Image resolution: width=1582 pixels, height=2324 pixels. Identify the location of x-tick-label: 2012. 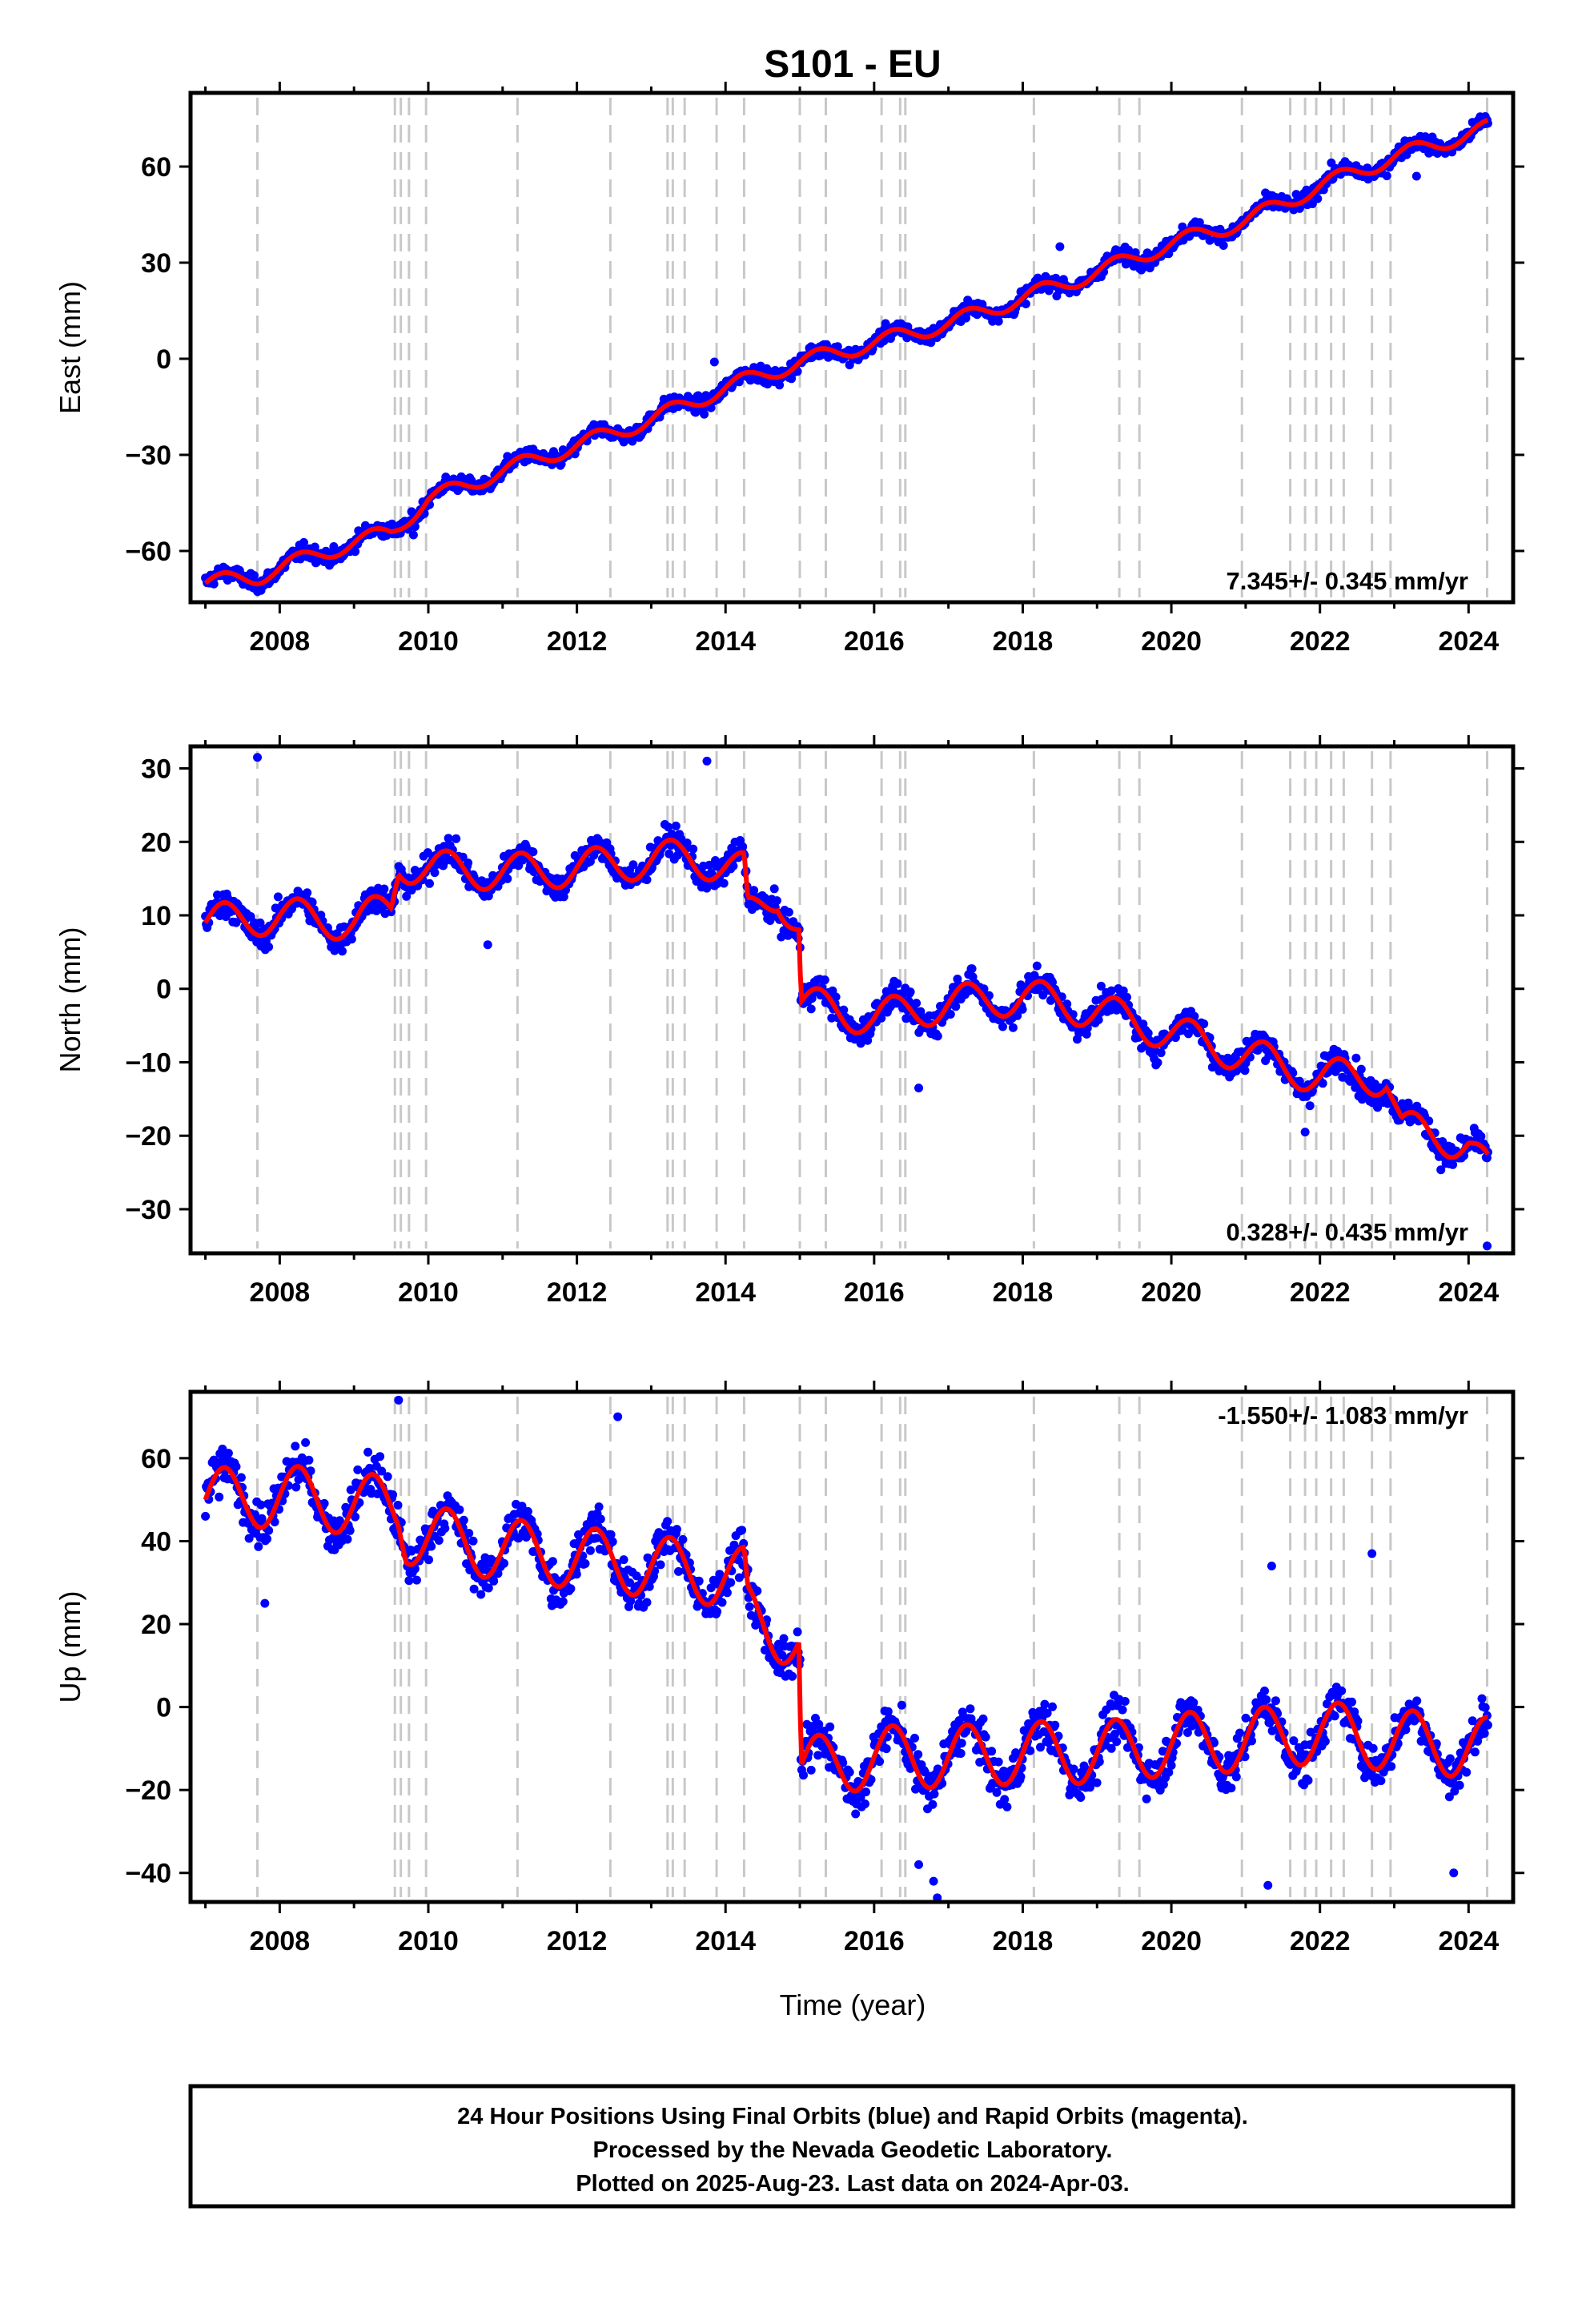
(577, 1941).